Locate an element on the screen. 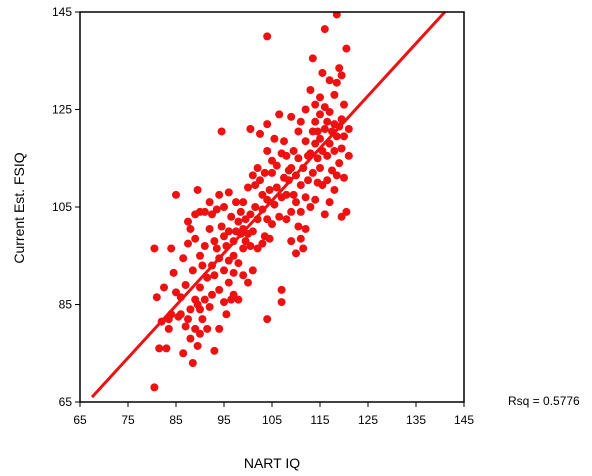 This screenshot has height=476, width=592. x-tick-label: 75 is located at coordinates (128, 420).